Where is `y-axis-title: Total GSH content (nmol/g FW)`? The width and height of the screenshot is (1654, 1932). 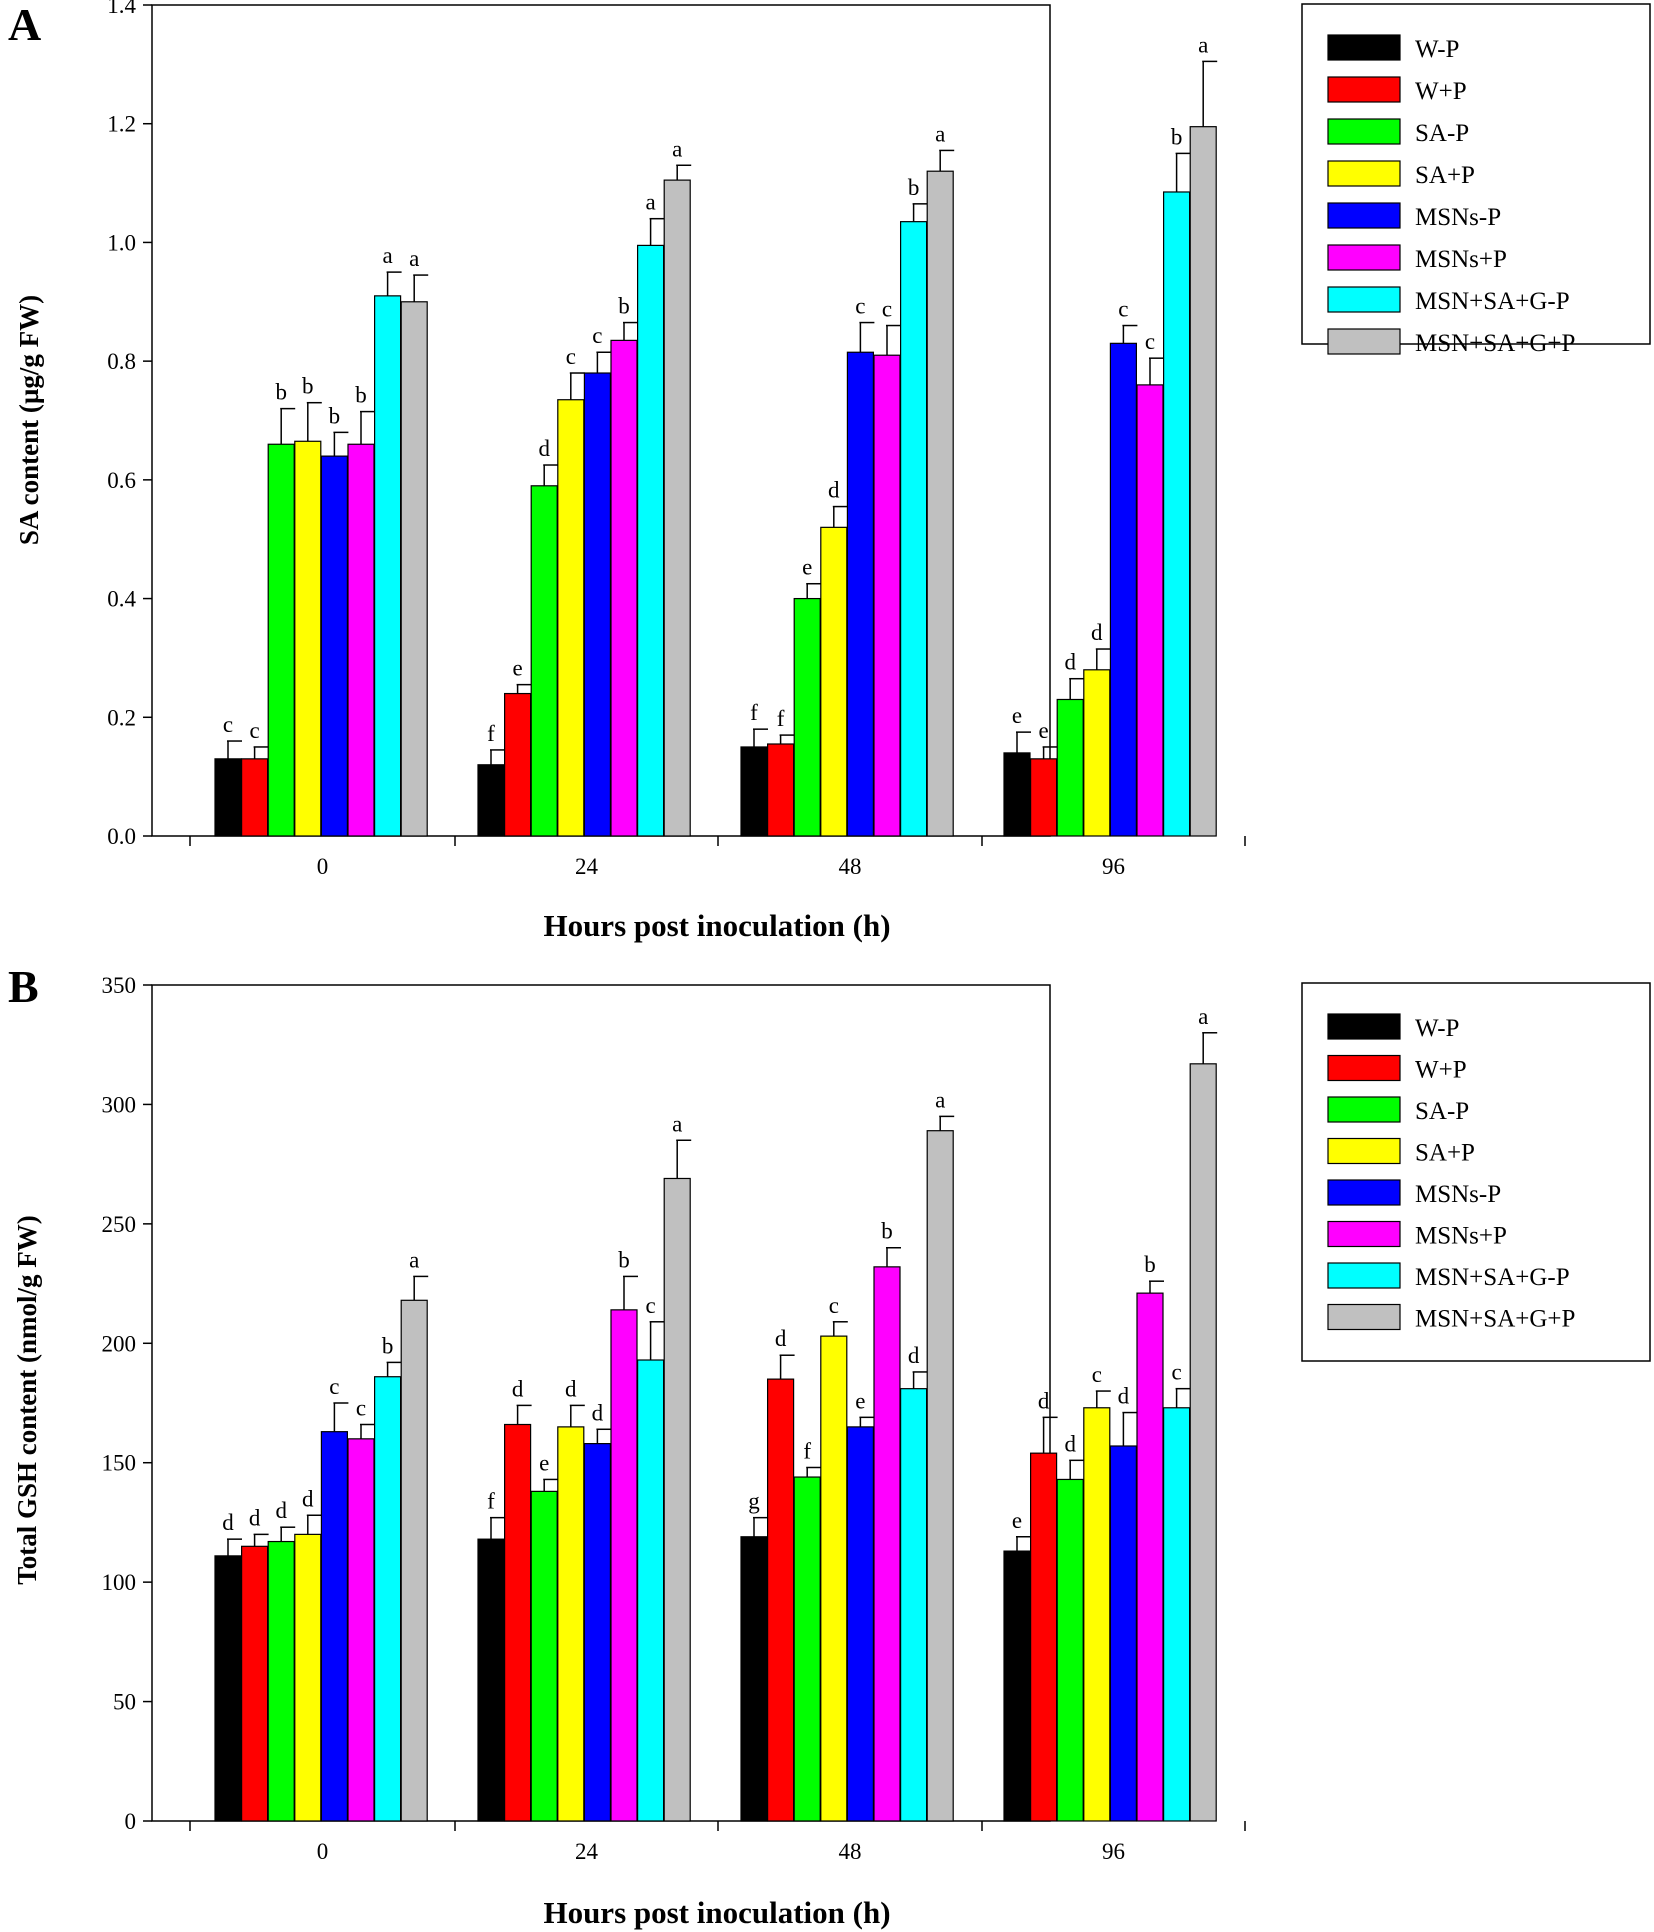
y-axis-title: Total GSH content (nmol/g FW) is located at coordinates (27, 1400).